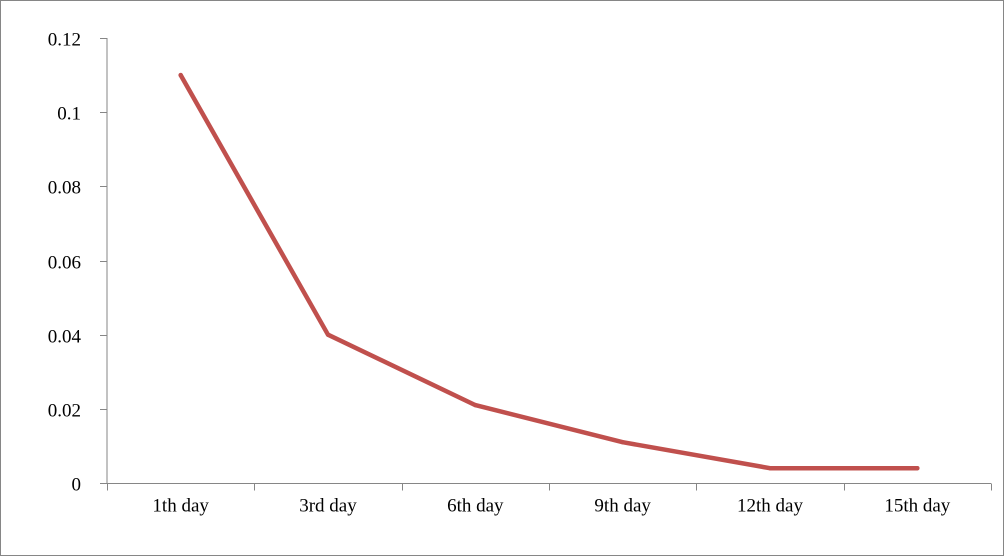  I want to click on y-tick-label: 0.12, so click(64, 40).